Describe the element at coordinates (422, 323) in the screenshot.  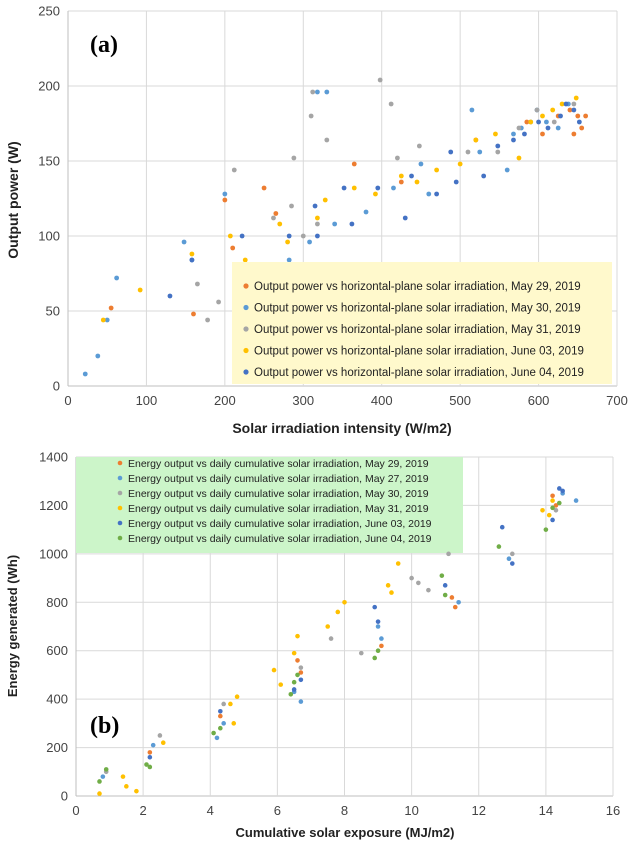
I see `chart-a-legend-box` at that location.